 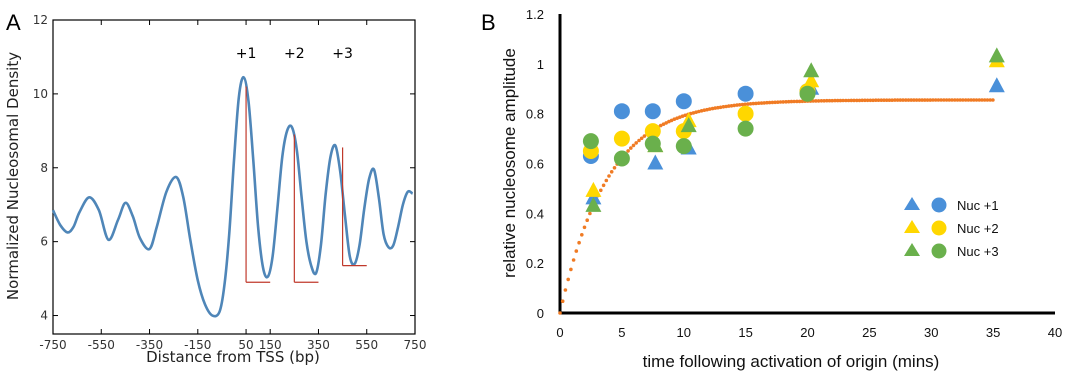 What do you see at coordinates (233, 357) in the screenshot?
I see `panel-a-xlabel: Distance from TSS (bp)` at bounding box center [233, 357].